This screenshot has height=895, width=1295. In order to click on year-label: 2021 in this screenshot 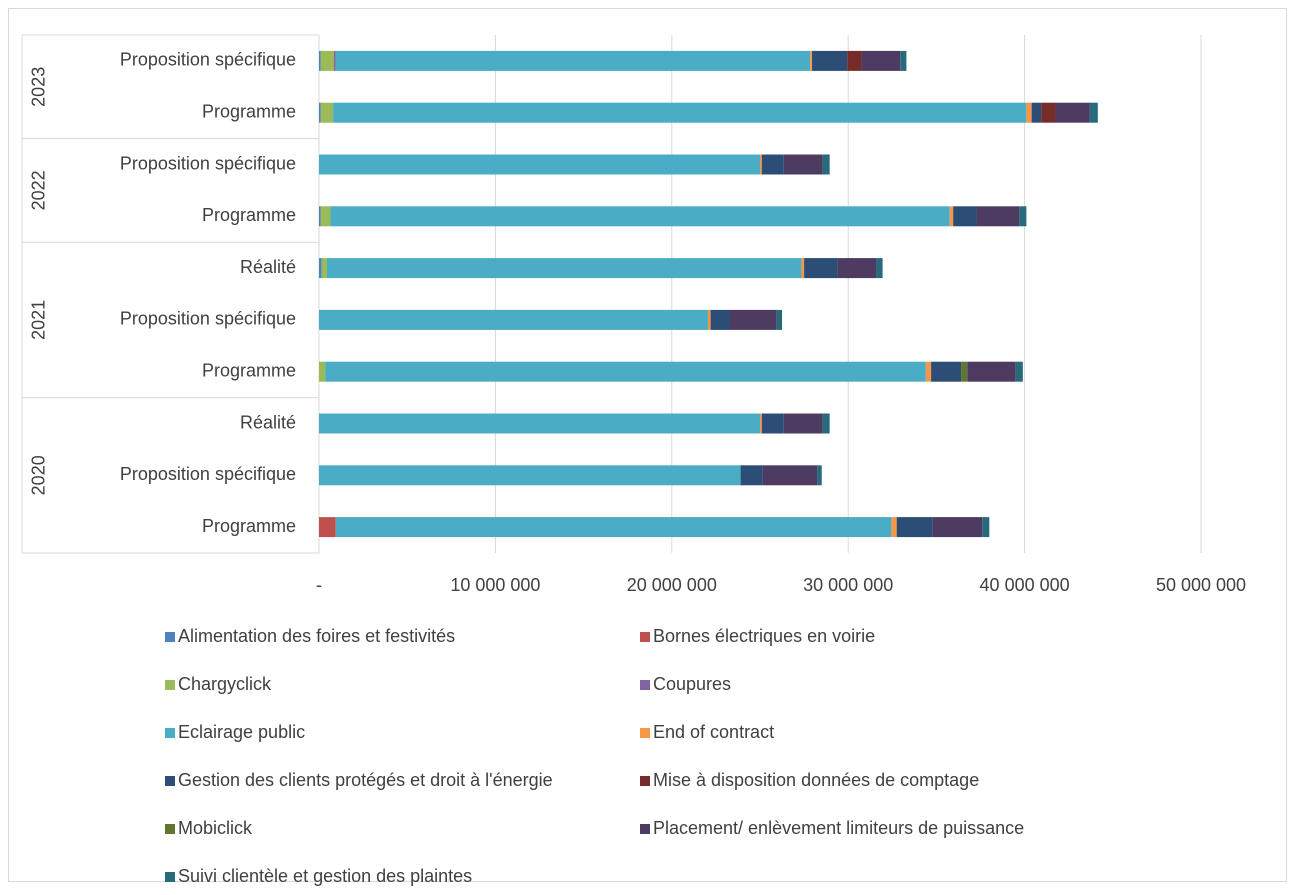, I will do `click(39, 320)`.